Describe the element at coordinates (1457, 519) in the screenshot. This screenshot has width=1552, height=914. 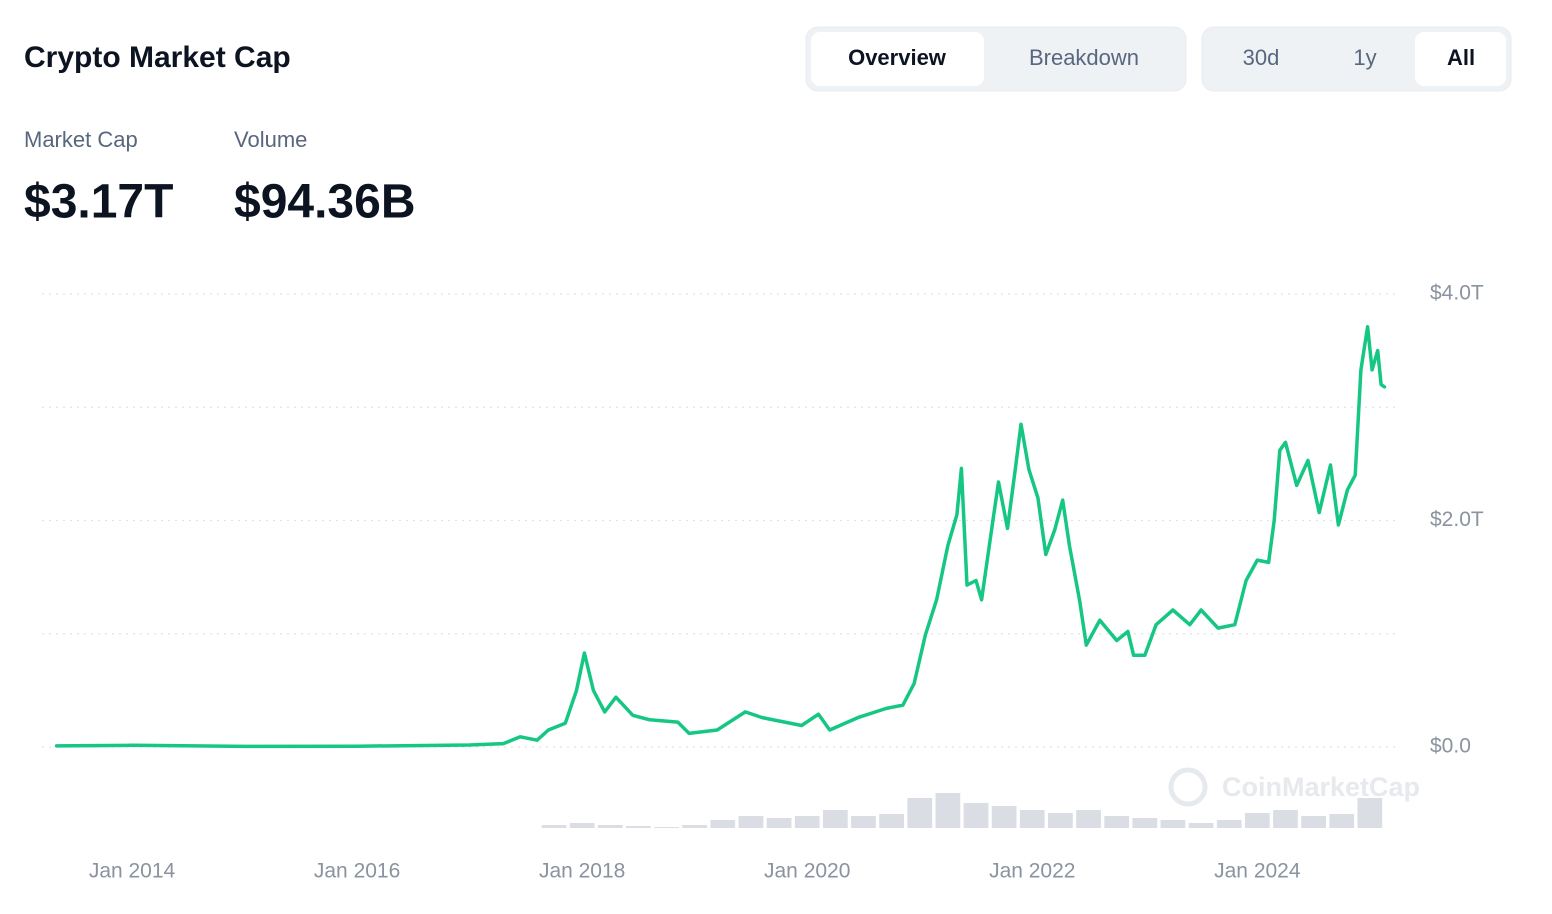
I see `y-tick-label: $2.0T` at that location.